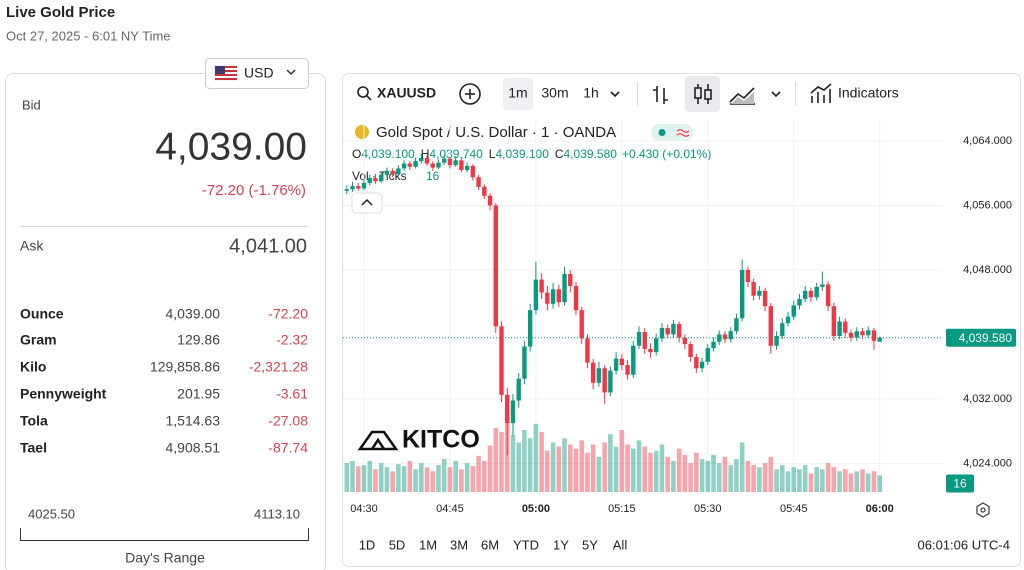 This screenshot has width=1024, height=570. What do you see at coordinates (367, 203) in the screenshot?
I see `collapse-button` at bounding box center [367, 203].